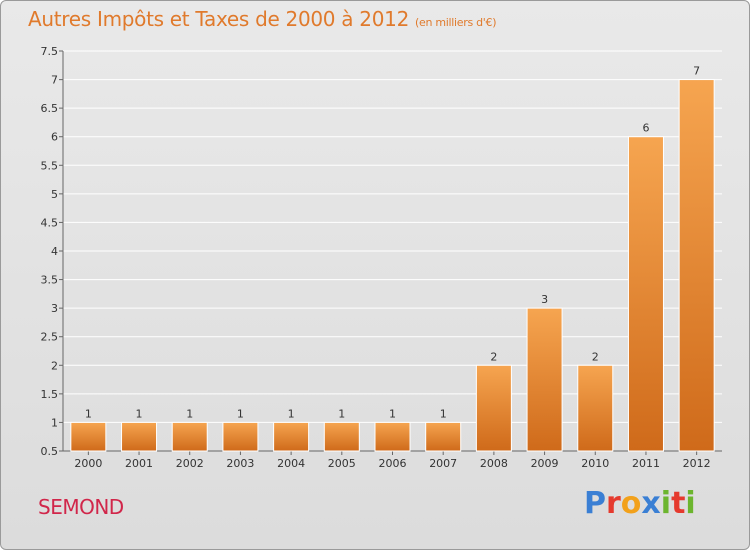 The image size is (750, 550). What do you see at coordinates (54, 194) in the screenshot?
I see `y-tick-label-9: 5` at bounding box center [54, 194].